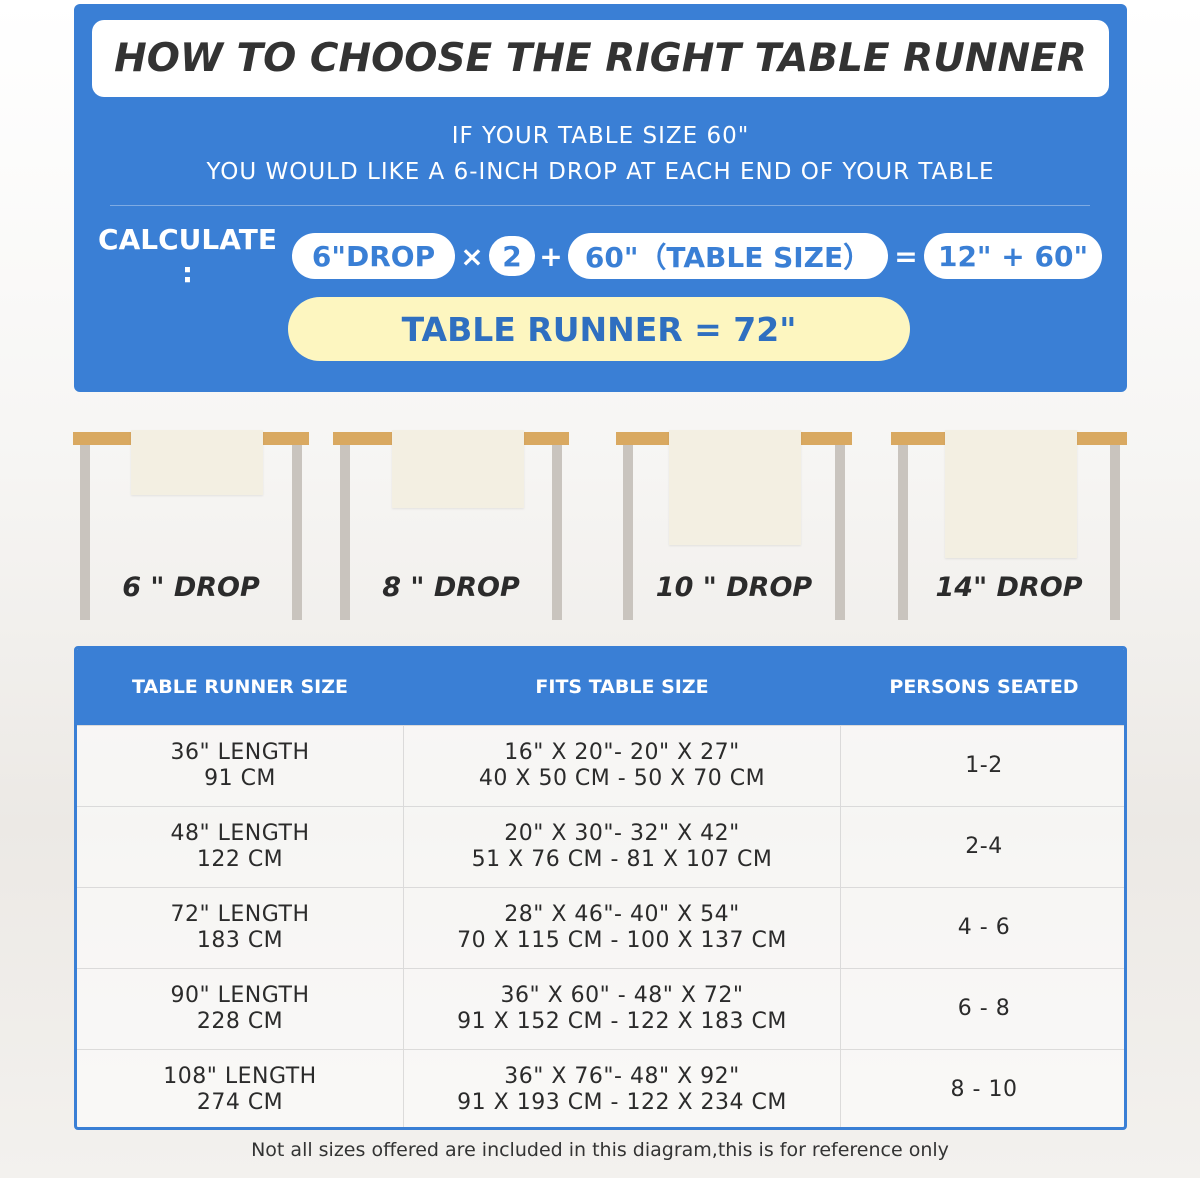 Image resolution: width=1200 pixels, height=1178 pixels. I want to click on length-cm: 122 CM, so click(240, 859).